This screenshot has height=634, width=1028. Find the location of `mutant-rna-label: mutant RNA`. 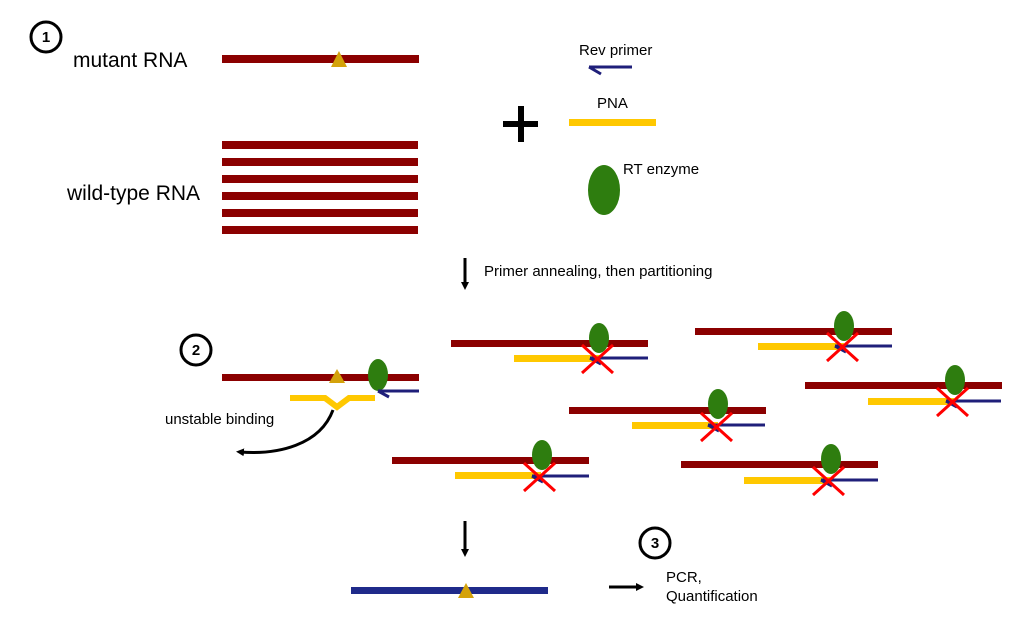

mutant-rna-label: mutant RNA is located at coordinates (130, 60).